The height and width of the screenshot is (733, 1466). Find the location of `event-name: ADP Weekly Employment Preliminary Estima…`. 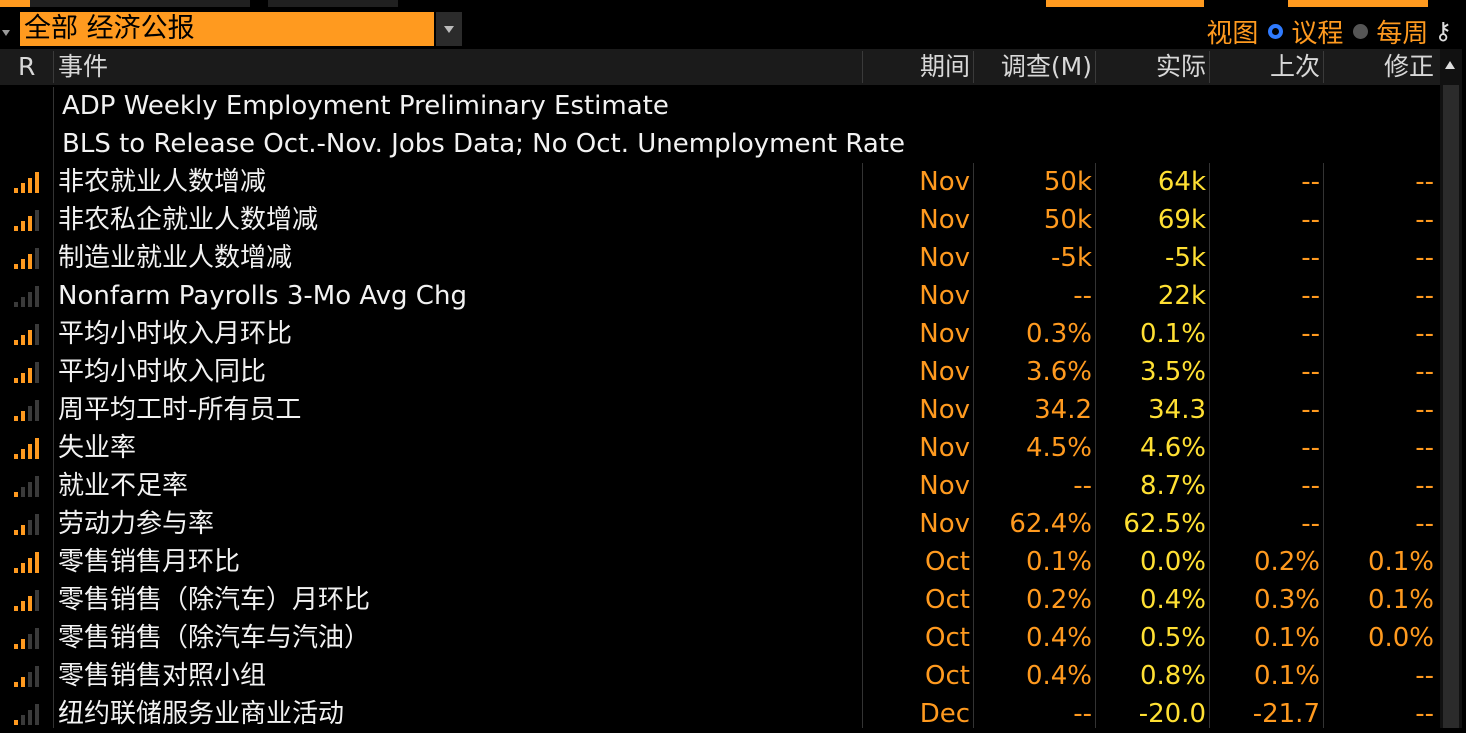

event-name: ADP Weekly Employment Preliminary Estima… is located at coordinates (365, 106).